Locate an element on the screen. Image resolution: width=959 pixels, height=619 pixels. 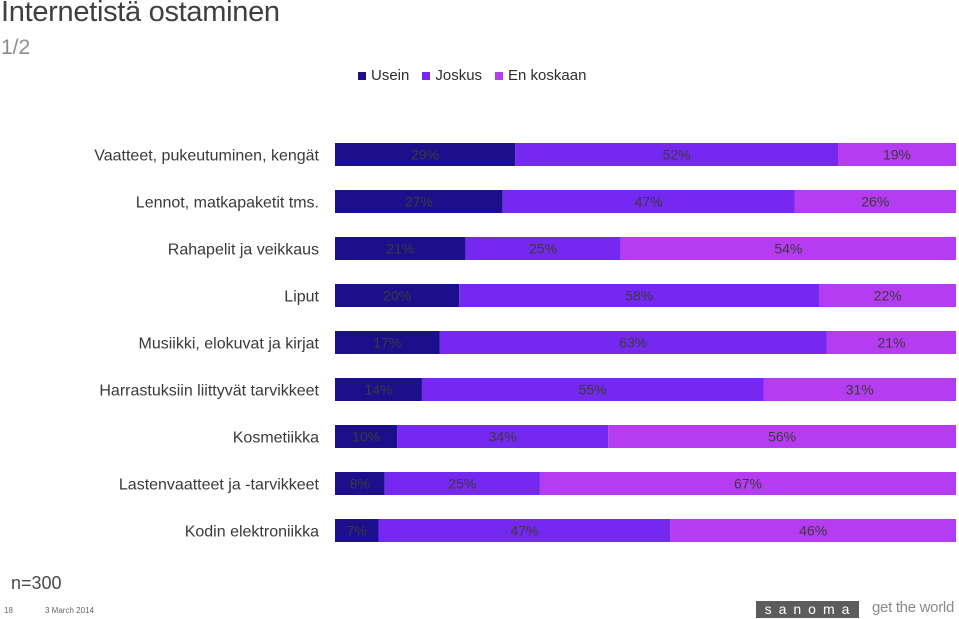
legend-swatch-usein is located at coordinates (362, 75).